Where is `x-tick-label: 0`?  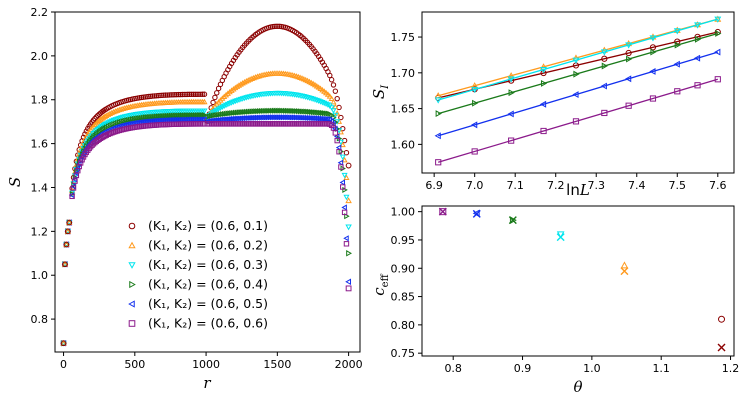 x-tick-label: 0 is located at coordinates (63, 364).